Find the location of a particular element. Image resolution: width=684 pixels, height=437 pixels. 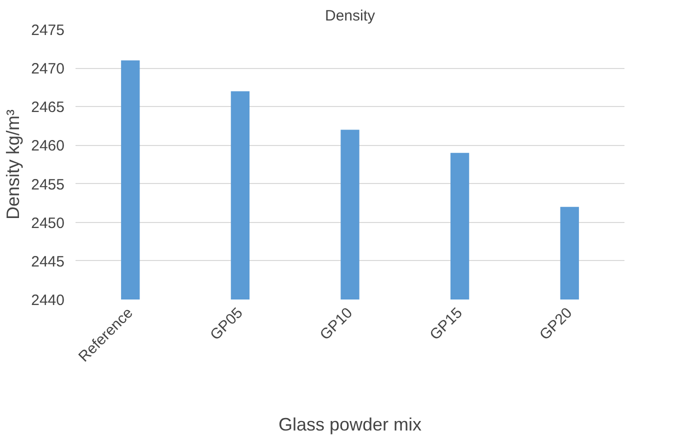

y-tick-label: 2455 is located at coordinates (48, 185).